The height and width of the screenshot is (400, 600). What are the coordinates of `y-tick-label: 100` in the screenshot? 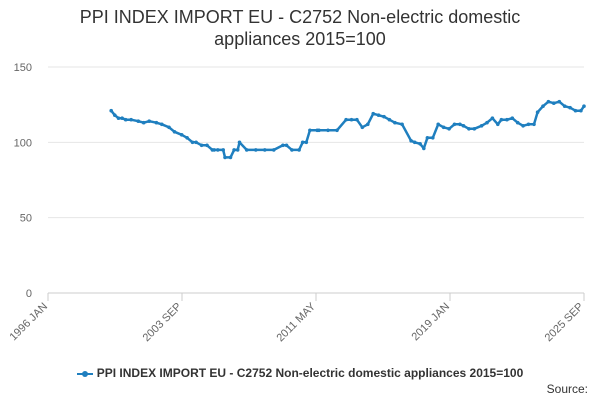 It's located at (23, 143).